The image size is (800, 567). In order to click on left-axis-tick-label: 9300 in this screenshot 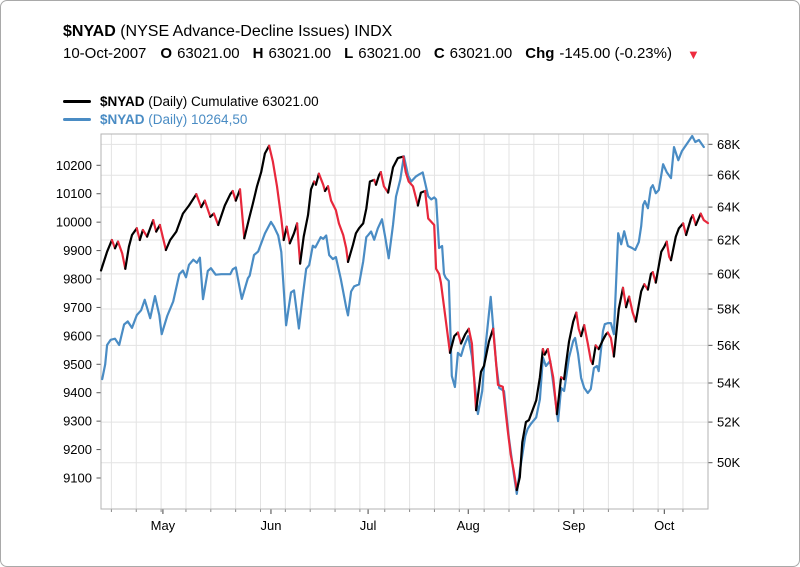, I will do `click(77, 421)`.